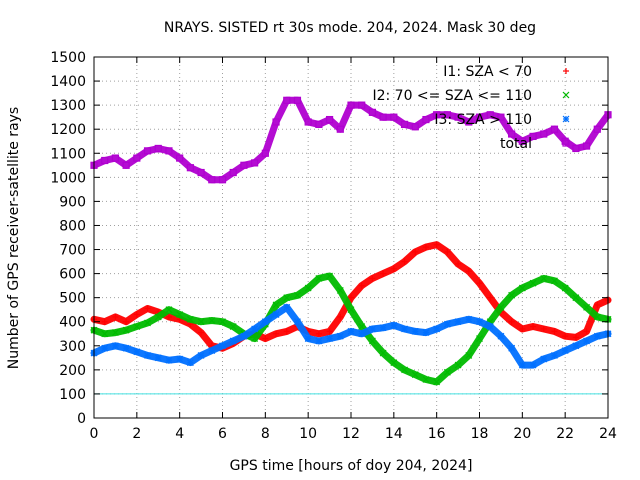 Image resolution: width=640 pixels, height=480 pixels. Describe the element at coordinates (222, 322) in the screenshot. I see `data-point-s1-p12` at that location.